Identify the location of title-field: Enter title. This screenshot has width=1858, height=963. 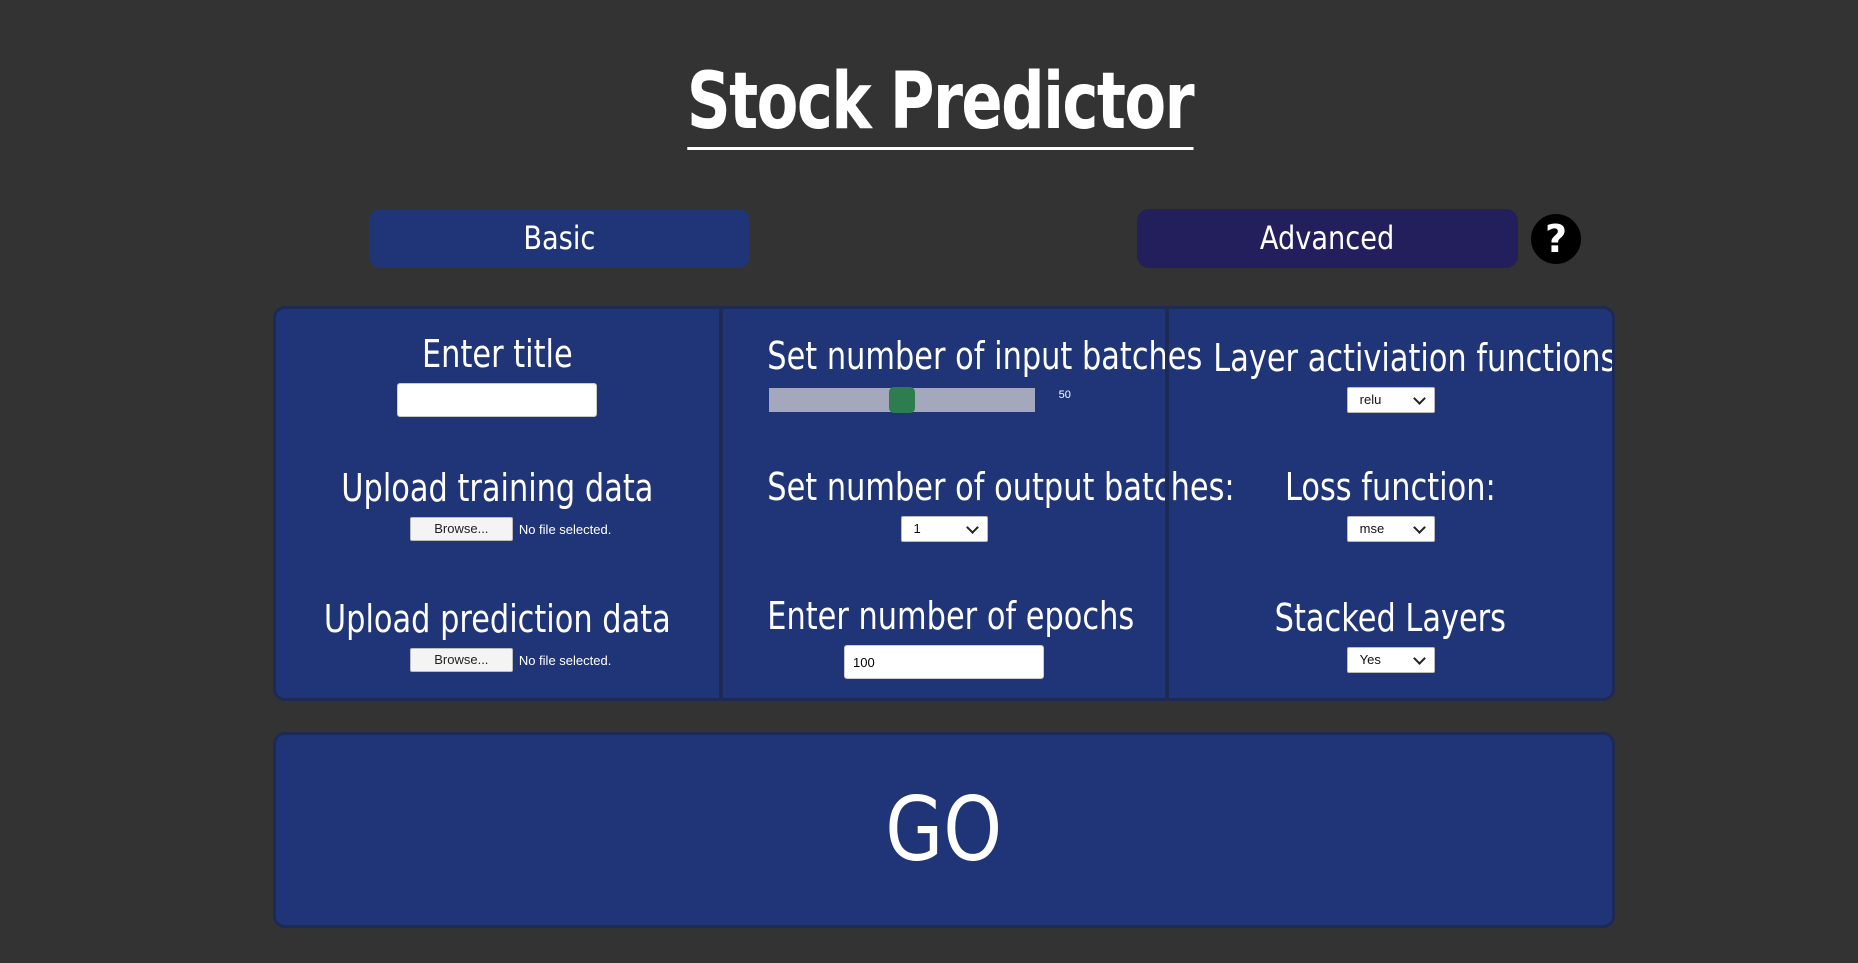
(497, 374).